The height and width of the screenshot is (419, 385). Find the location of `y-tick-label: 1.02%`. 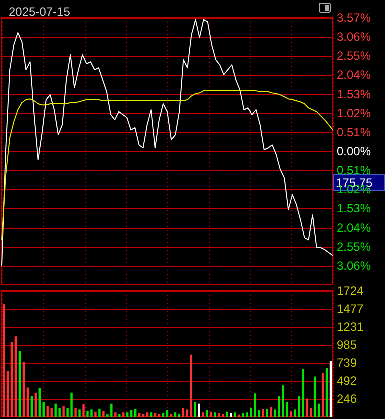

y-tick-label: 1.02% is located at coordinates (354, 113).